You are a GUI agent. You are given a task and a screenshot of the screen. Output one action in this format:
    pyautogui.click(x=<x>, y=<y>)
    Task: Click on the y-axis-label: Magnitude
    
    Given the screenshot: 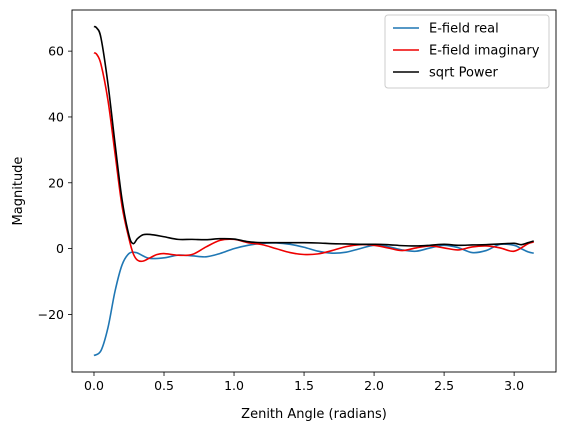 What is the action you would take?
    pyautogui.click(x=18, y=191)
    